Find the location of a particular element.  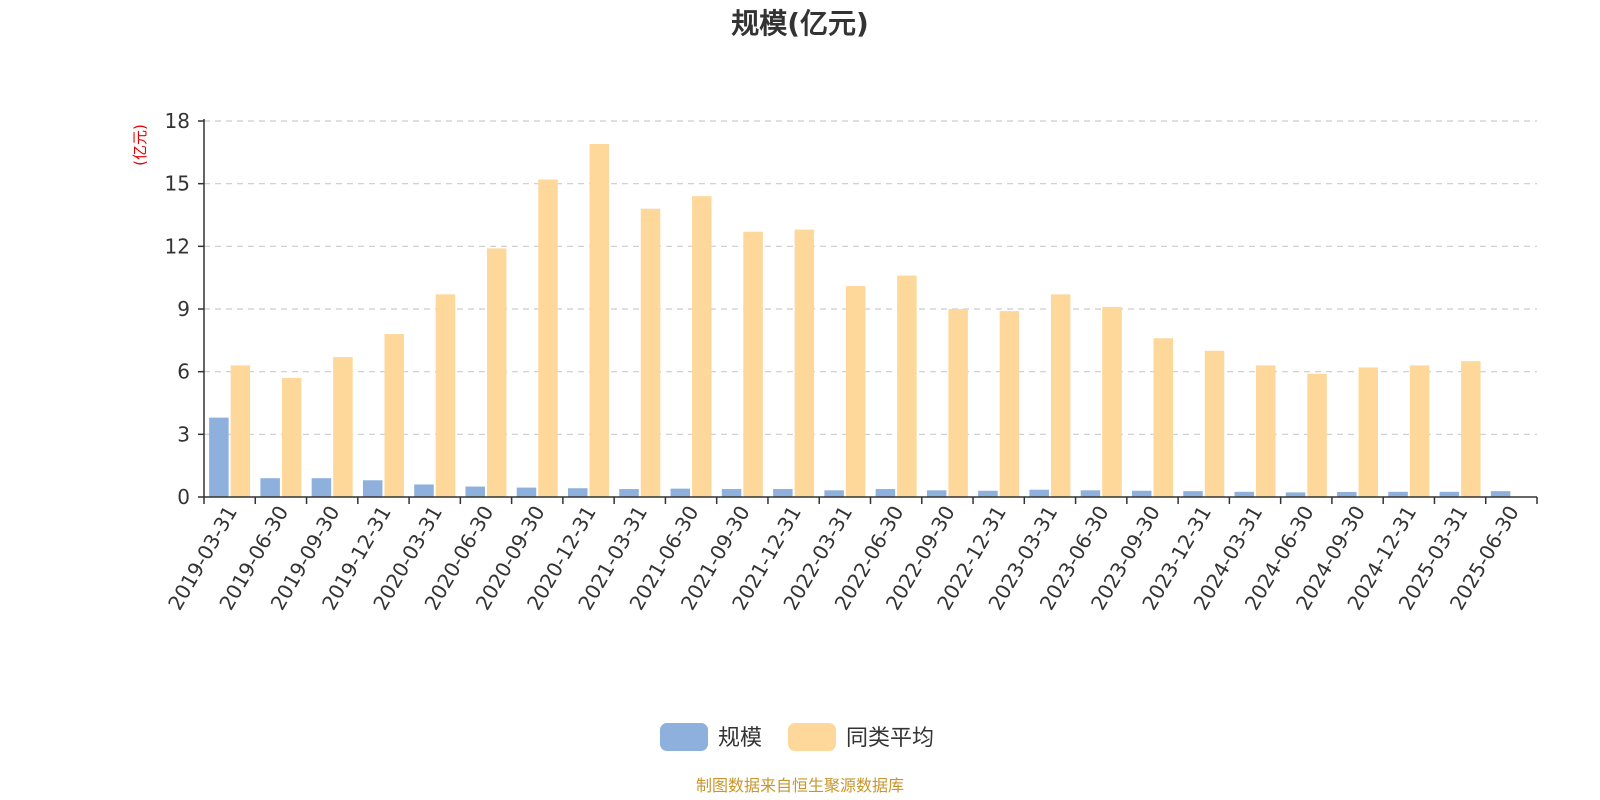

y-tick-labels: 0 3 6 9 12 15 18 is located at coordinates (177, 309).